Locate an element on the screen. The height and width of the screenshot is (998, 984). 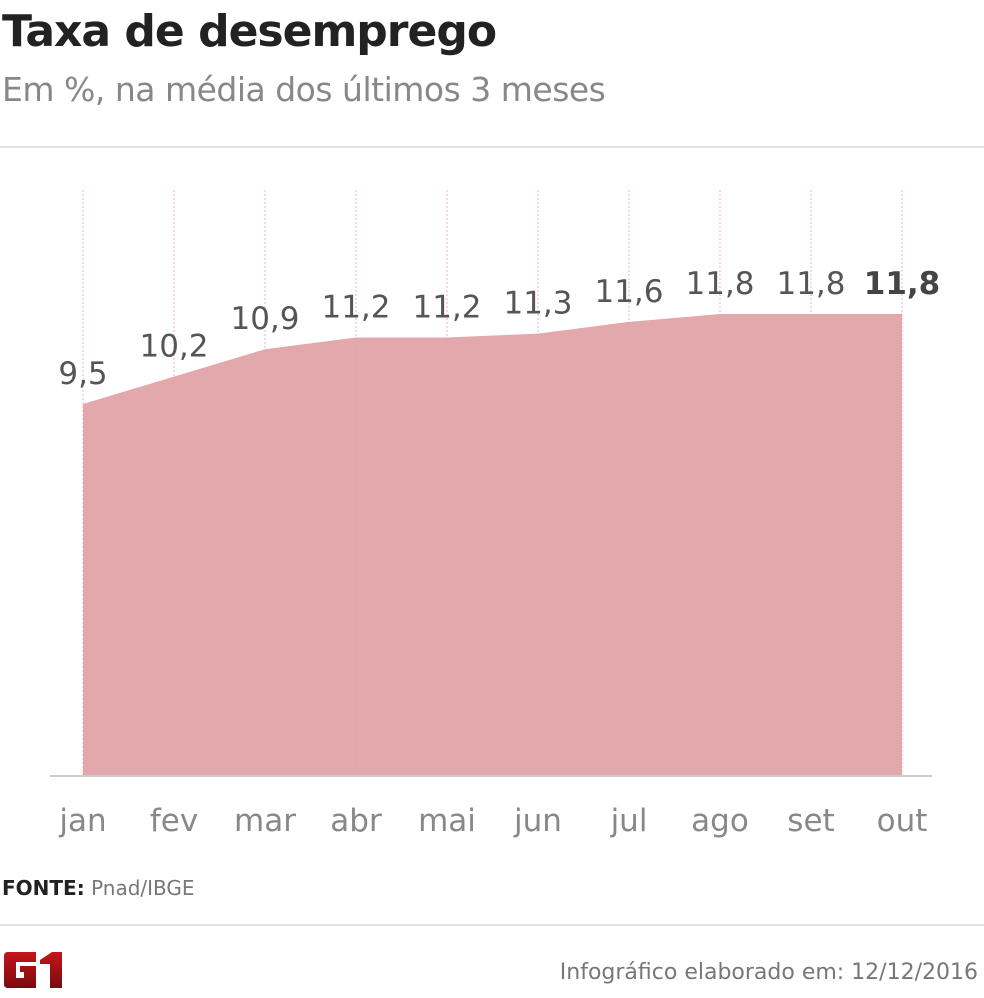
source-label: FONTE: is located at coordinates (43, 888).